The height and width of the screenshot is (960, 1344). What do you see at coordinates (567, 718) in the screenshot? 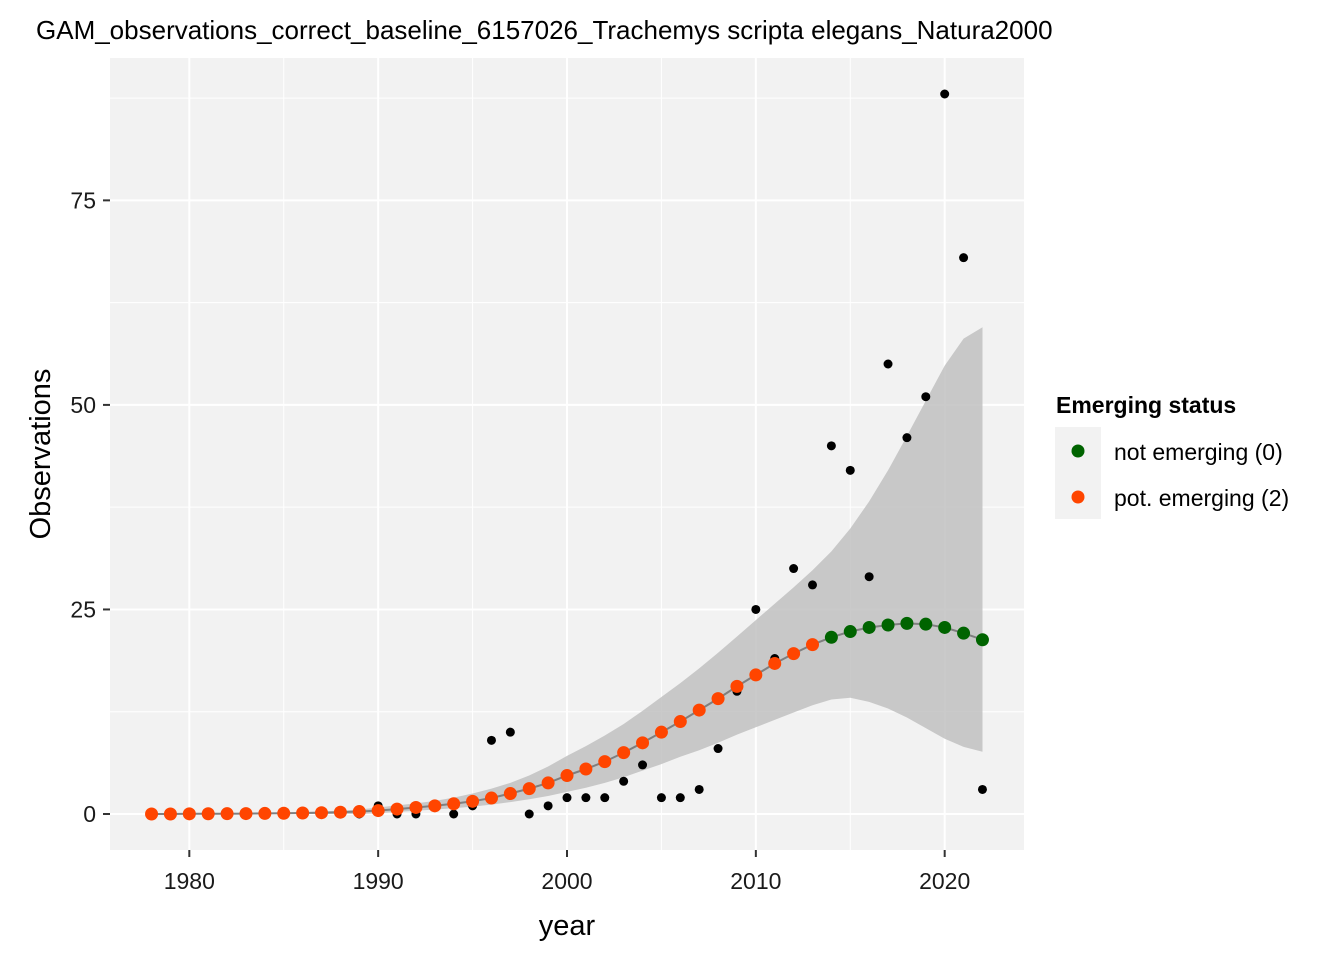
I see `fitted-points` at bounding box center [567, 718].